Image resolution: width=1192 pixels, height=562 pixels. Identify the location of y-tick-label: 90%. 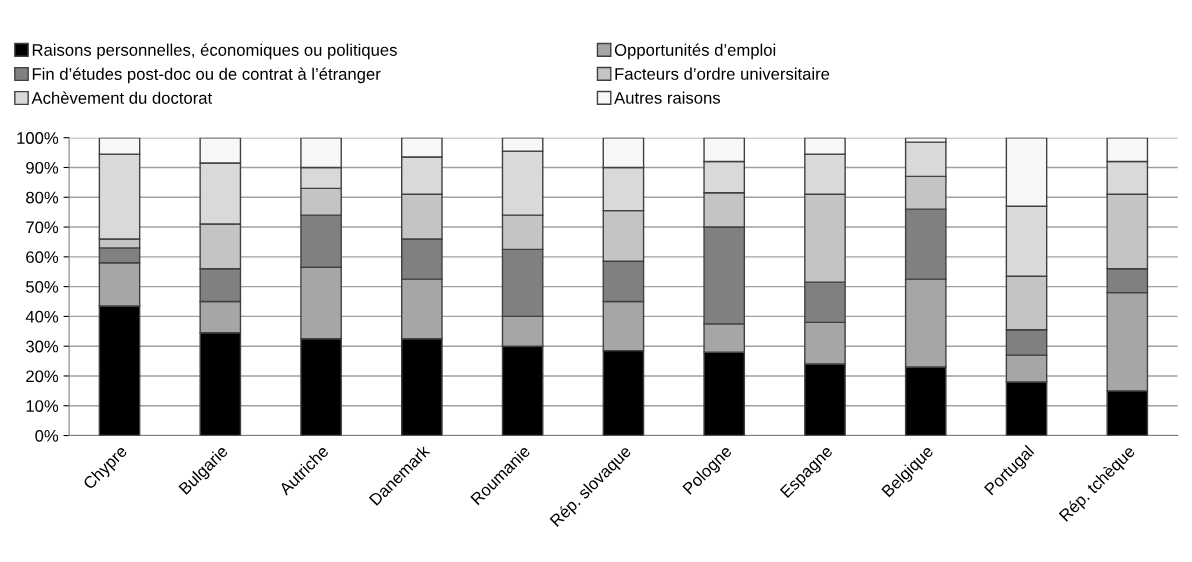
(42, 167).